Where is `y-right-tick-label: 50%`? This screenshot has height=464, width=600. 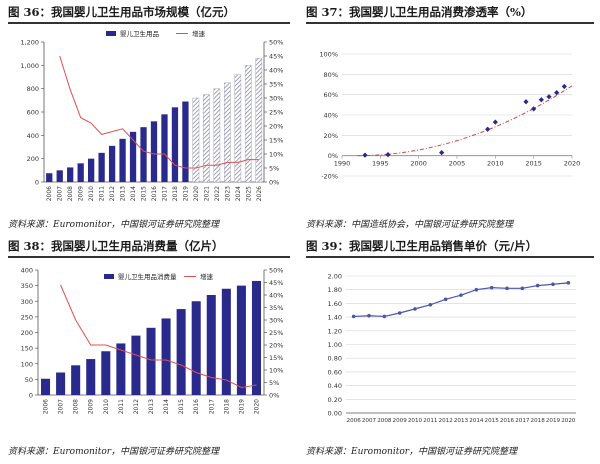 y-right-tick-label: 50% is located at coordinates (276, 43).